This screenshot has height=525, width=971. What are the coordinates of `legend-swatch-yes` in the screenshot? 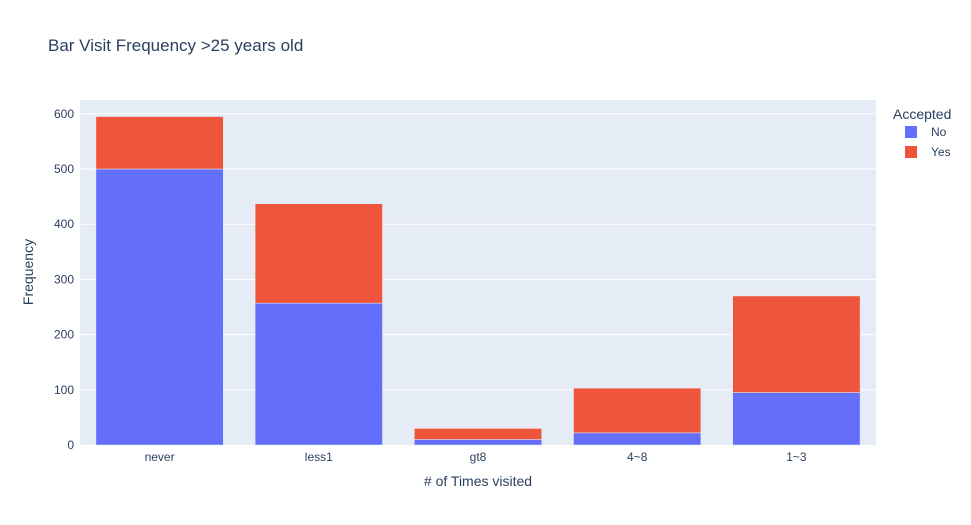 It's located at (911, 152).